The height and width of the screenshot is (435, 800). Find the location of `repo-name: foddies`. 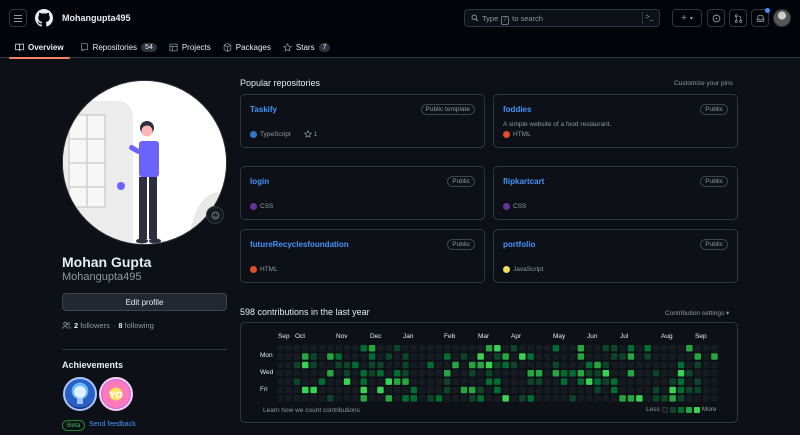

repo-name: foddies is located at coordinates (517, 109).